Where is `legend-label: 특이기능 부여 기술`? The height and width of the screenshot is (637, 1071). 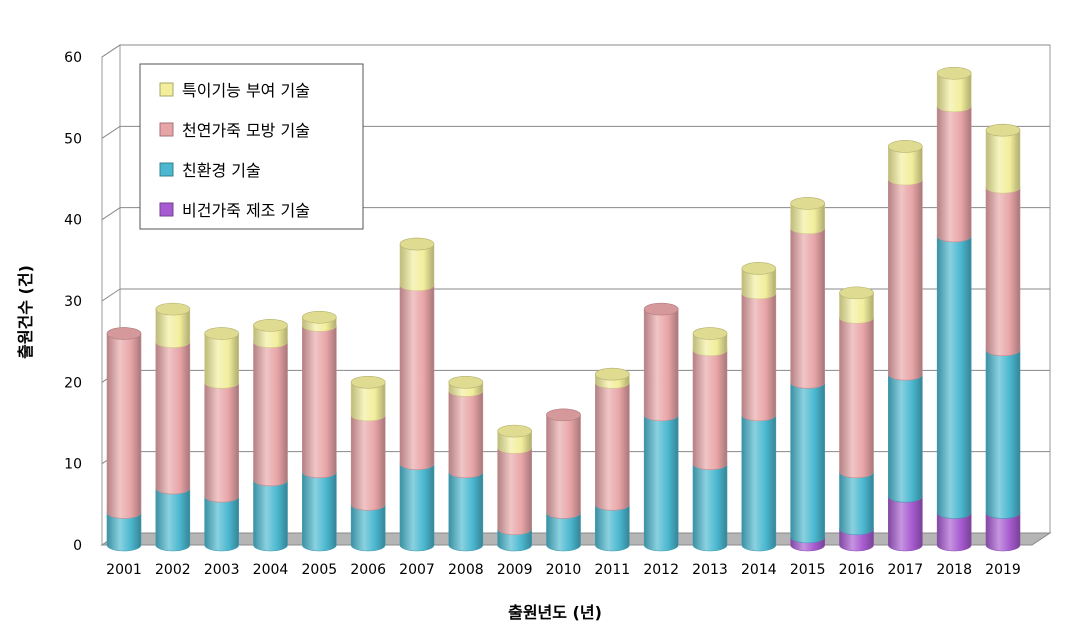
legend-label: 특이기능 부여 기술 is located at coordinates (246, 90).